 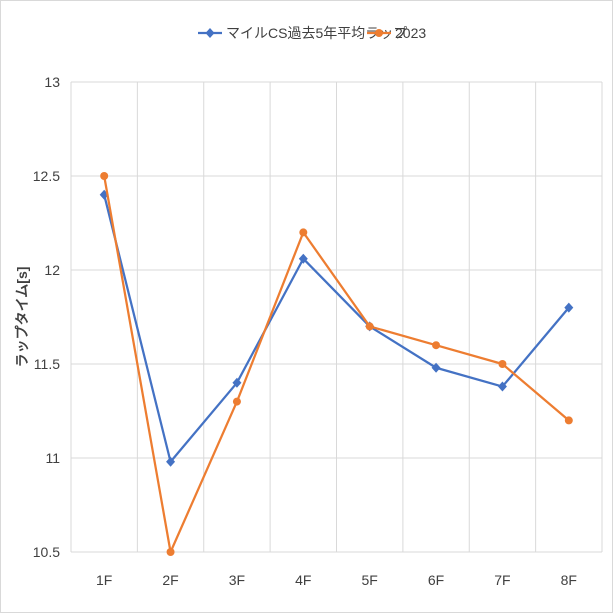 What do you see at coordinates (210, 33) in the screenshot?
I see `legend-marker-diamond` at bounding box center [210, 33].